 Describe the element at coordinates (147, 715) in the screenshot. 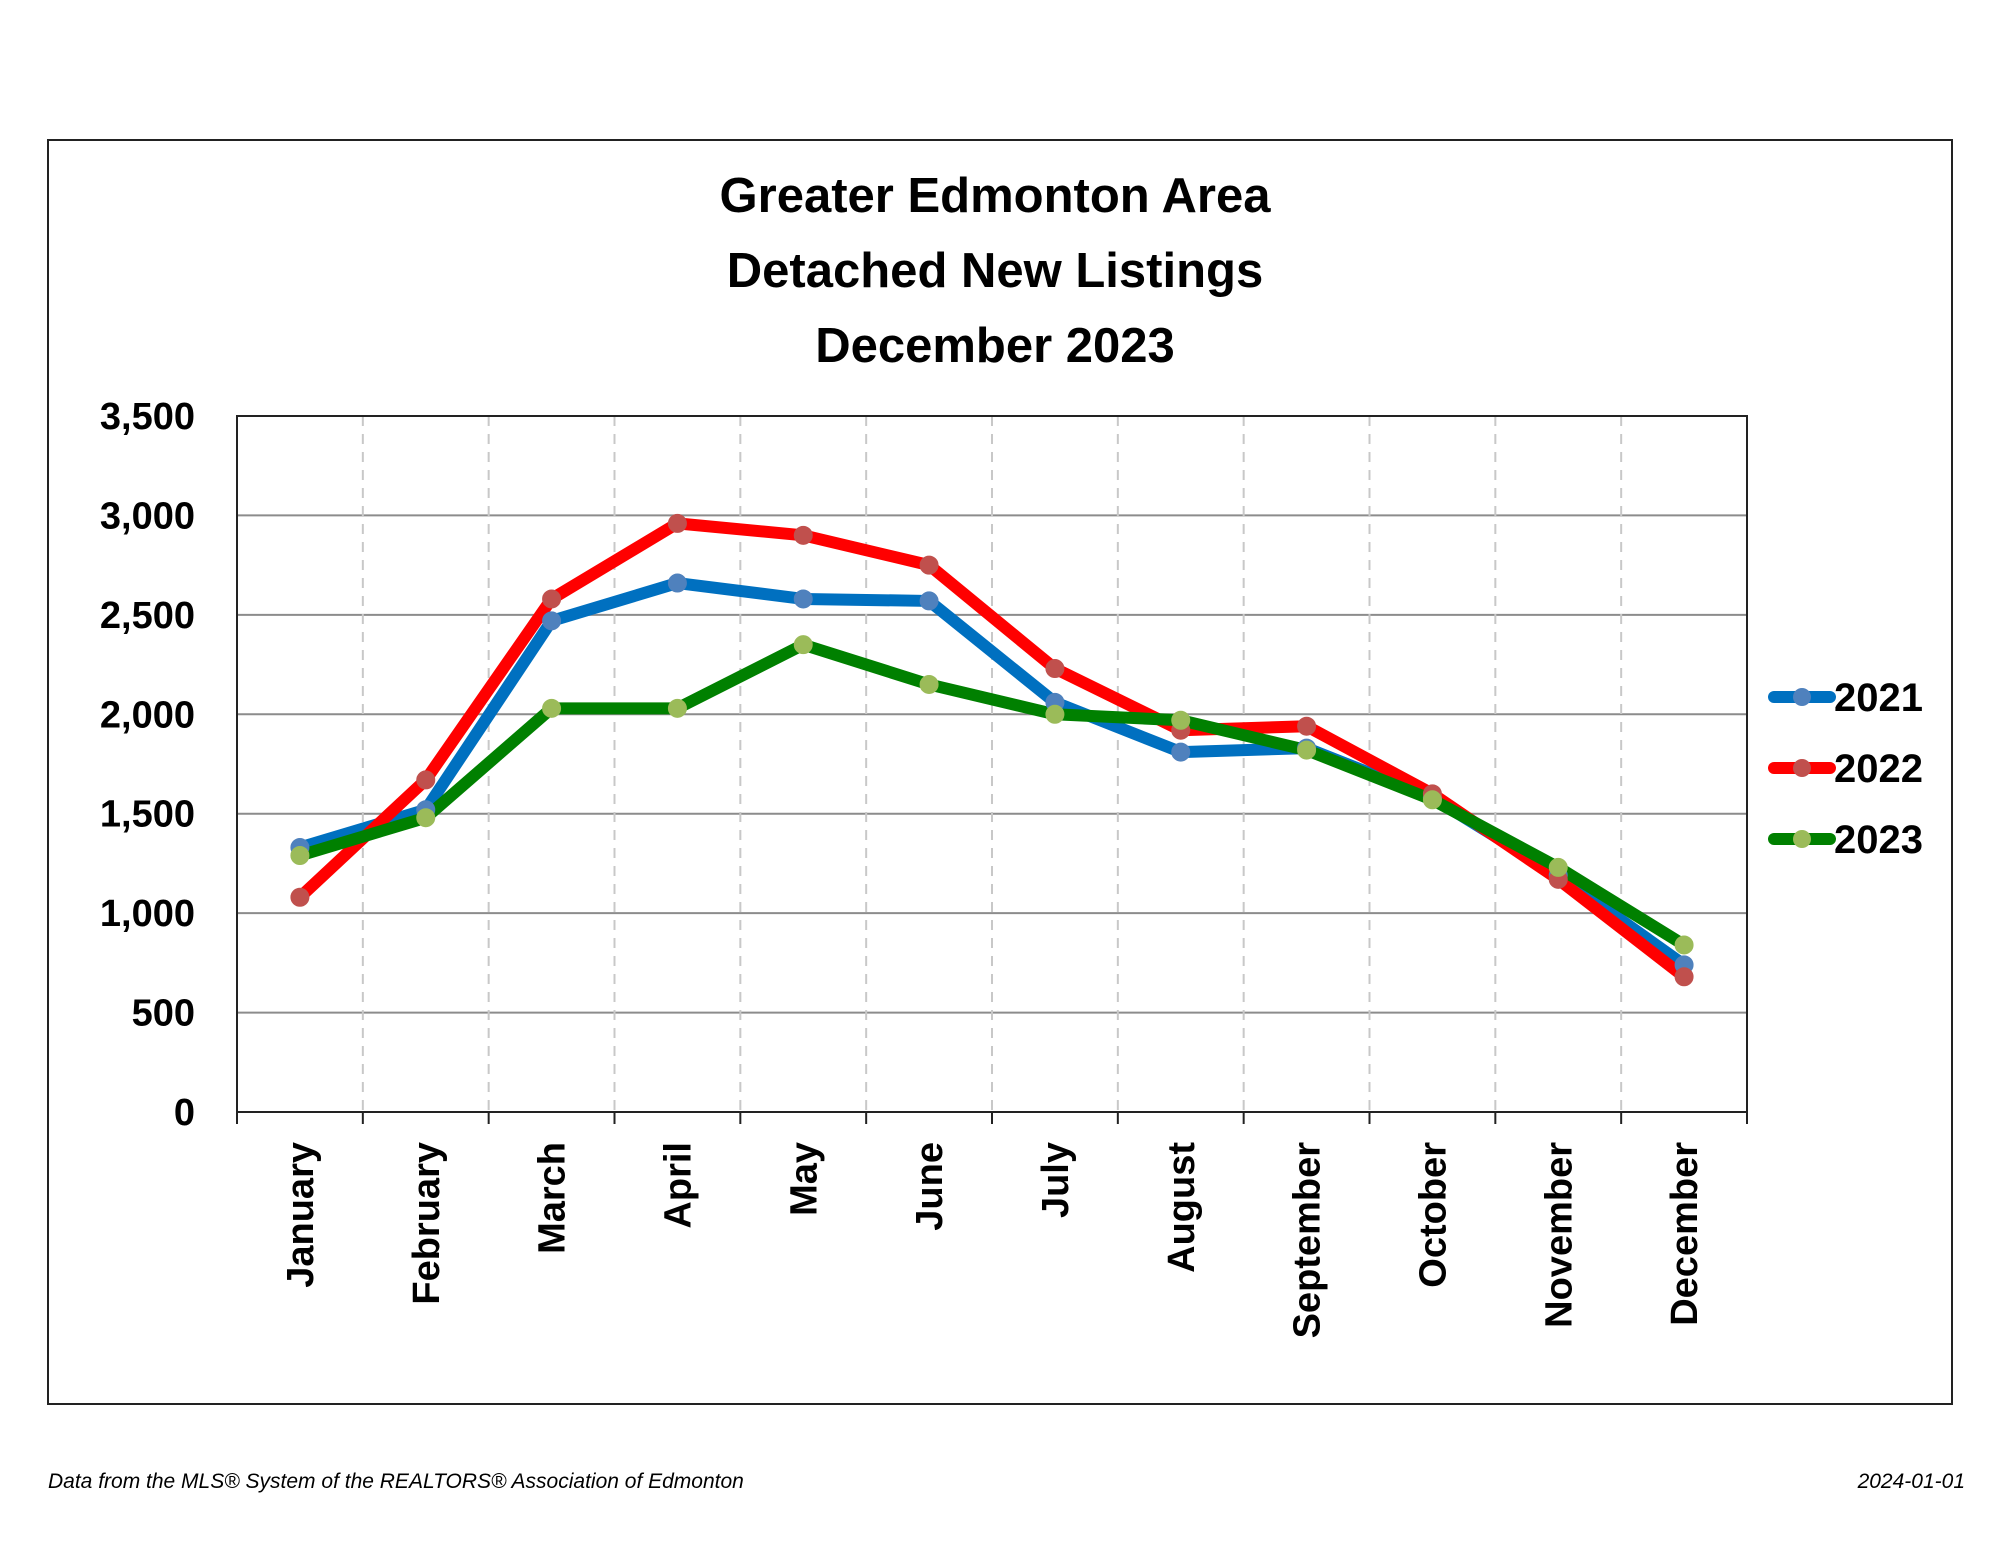

I see `y-tick-label: 2,000` at that location.